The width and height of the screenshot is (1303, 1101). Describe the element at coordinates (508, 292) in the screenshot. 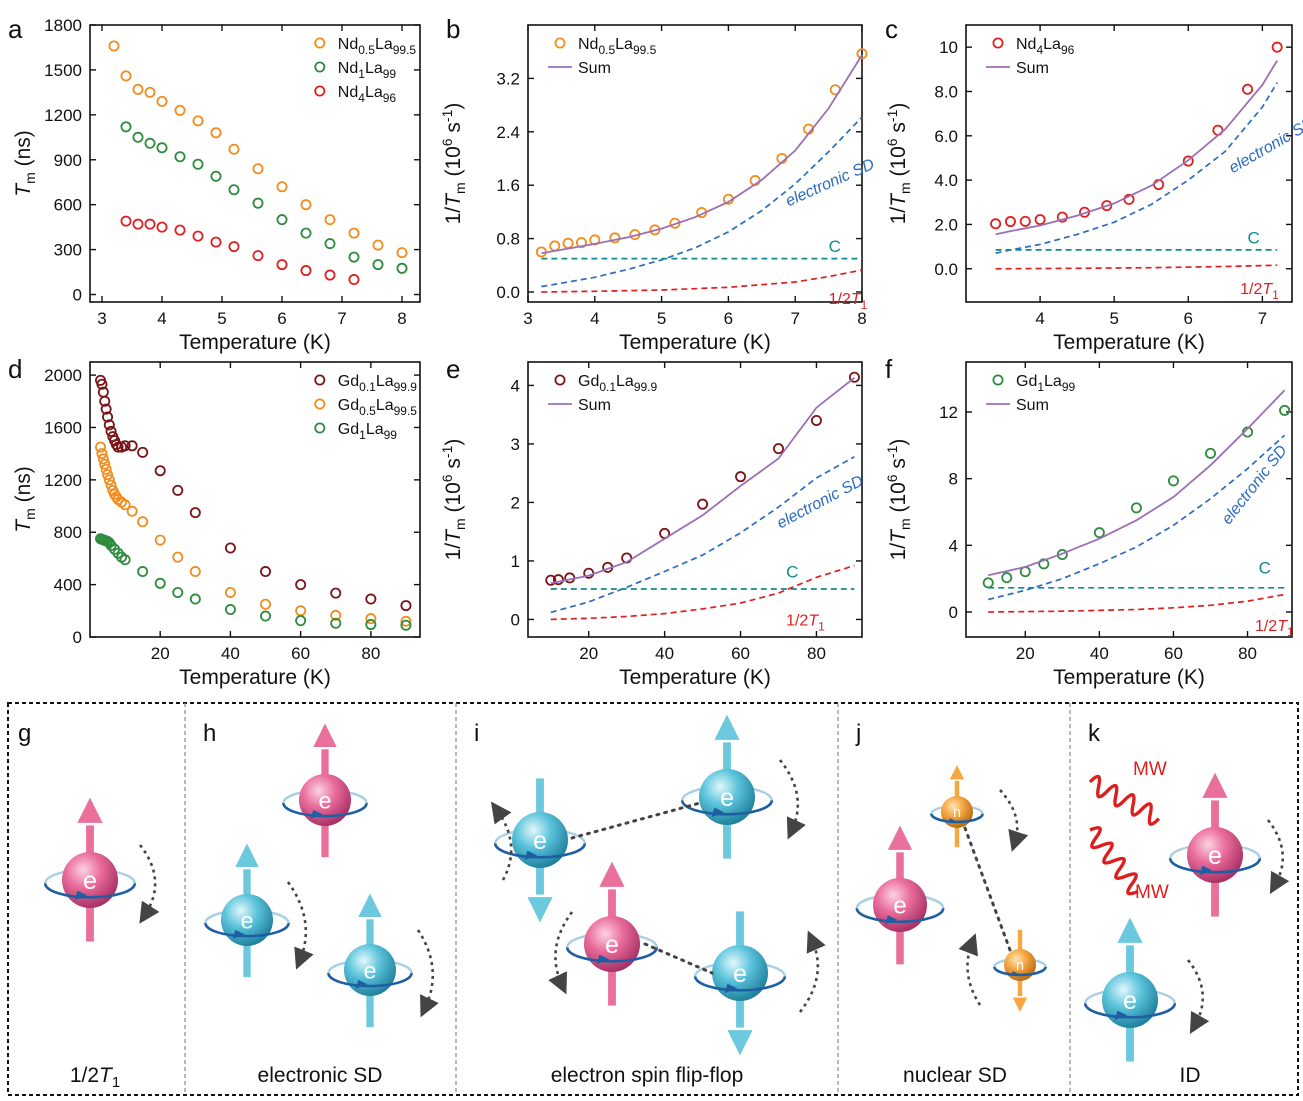

I see `y-tick-label: 0.0` at that location.